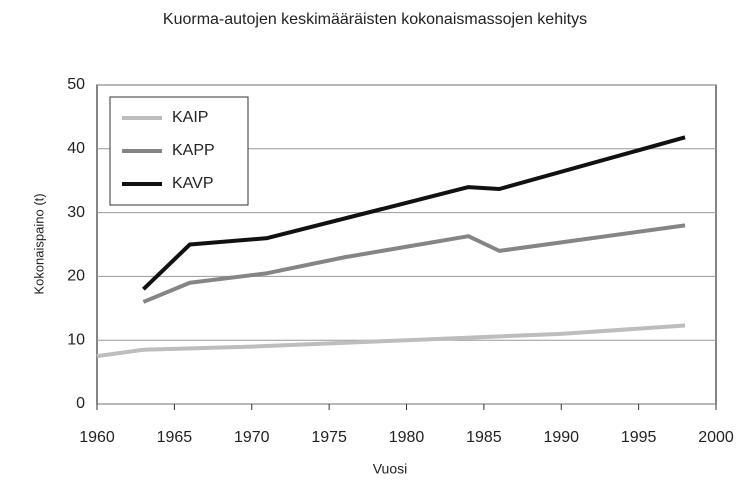 The image size is (740, 480). Describe the element at coordinates (407, 437) in the screenshot. I see `x-tick-label: 1980` at that location.